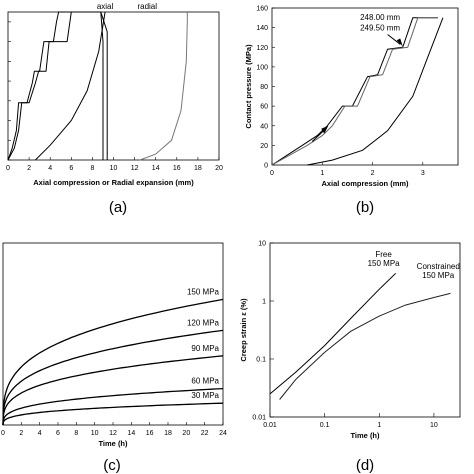 The width and height of the screenshot is (474, 474). I want to click on x-tick-label-a: 18, so click(198, 168).